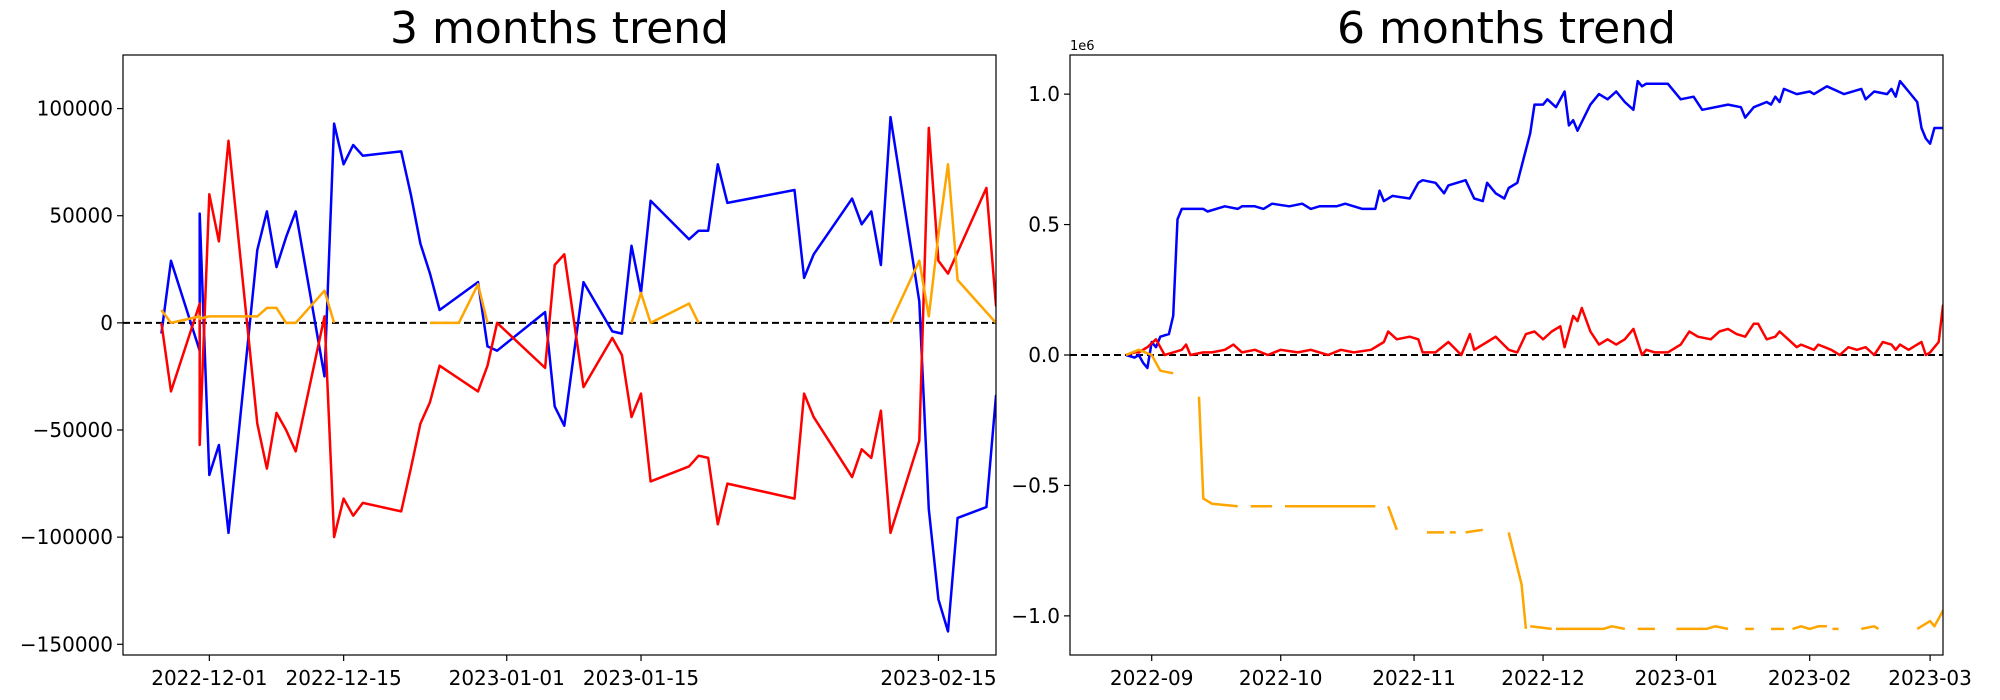  Describe the element at coordinates (1035, 616) in the screenshot. I see `y-tick-label: −1.0` at that location.